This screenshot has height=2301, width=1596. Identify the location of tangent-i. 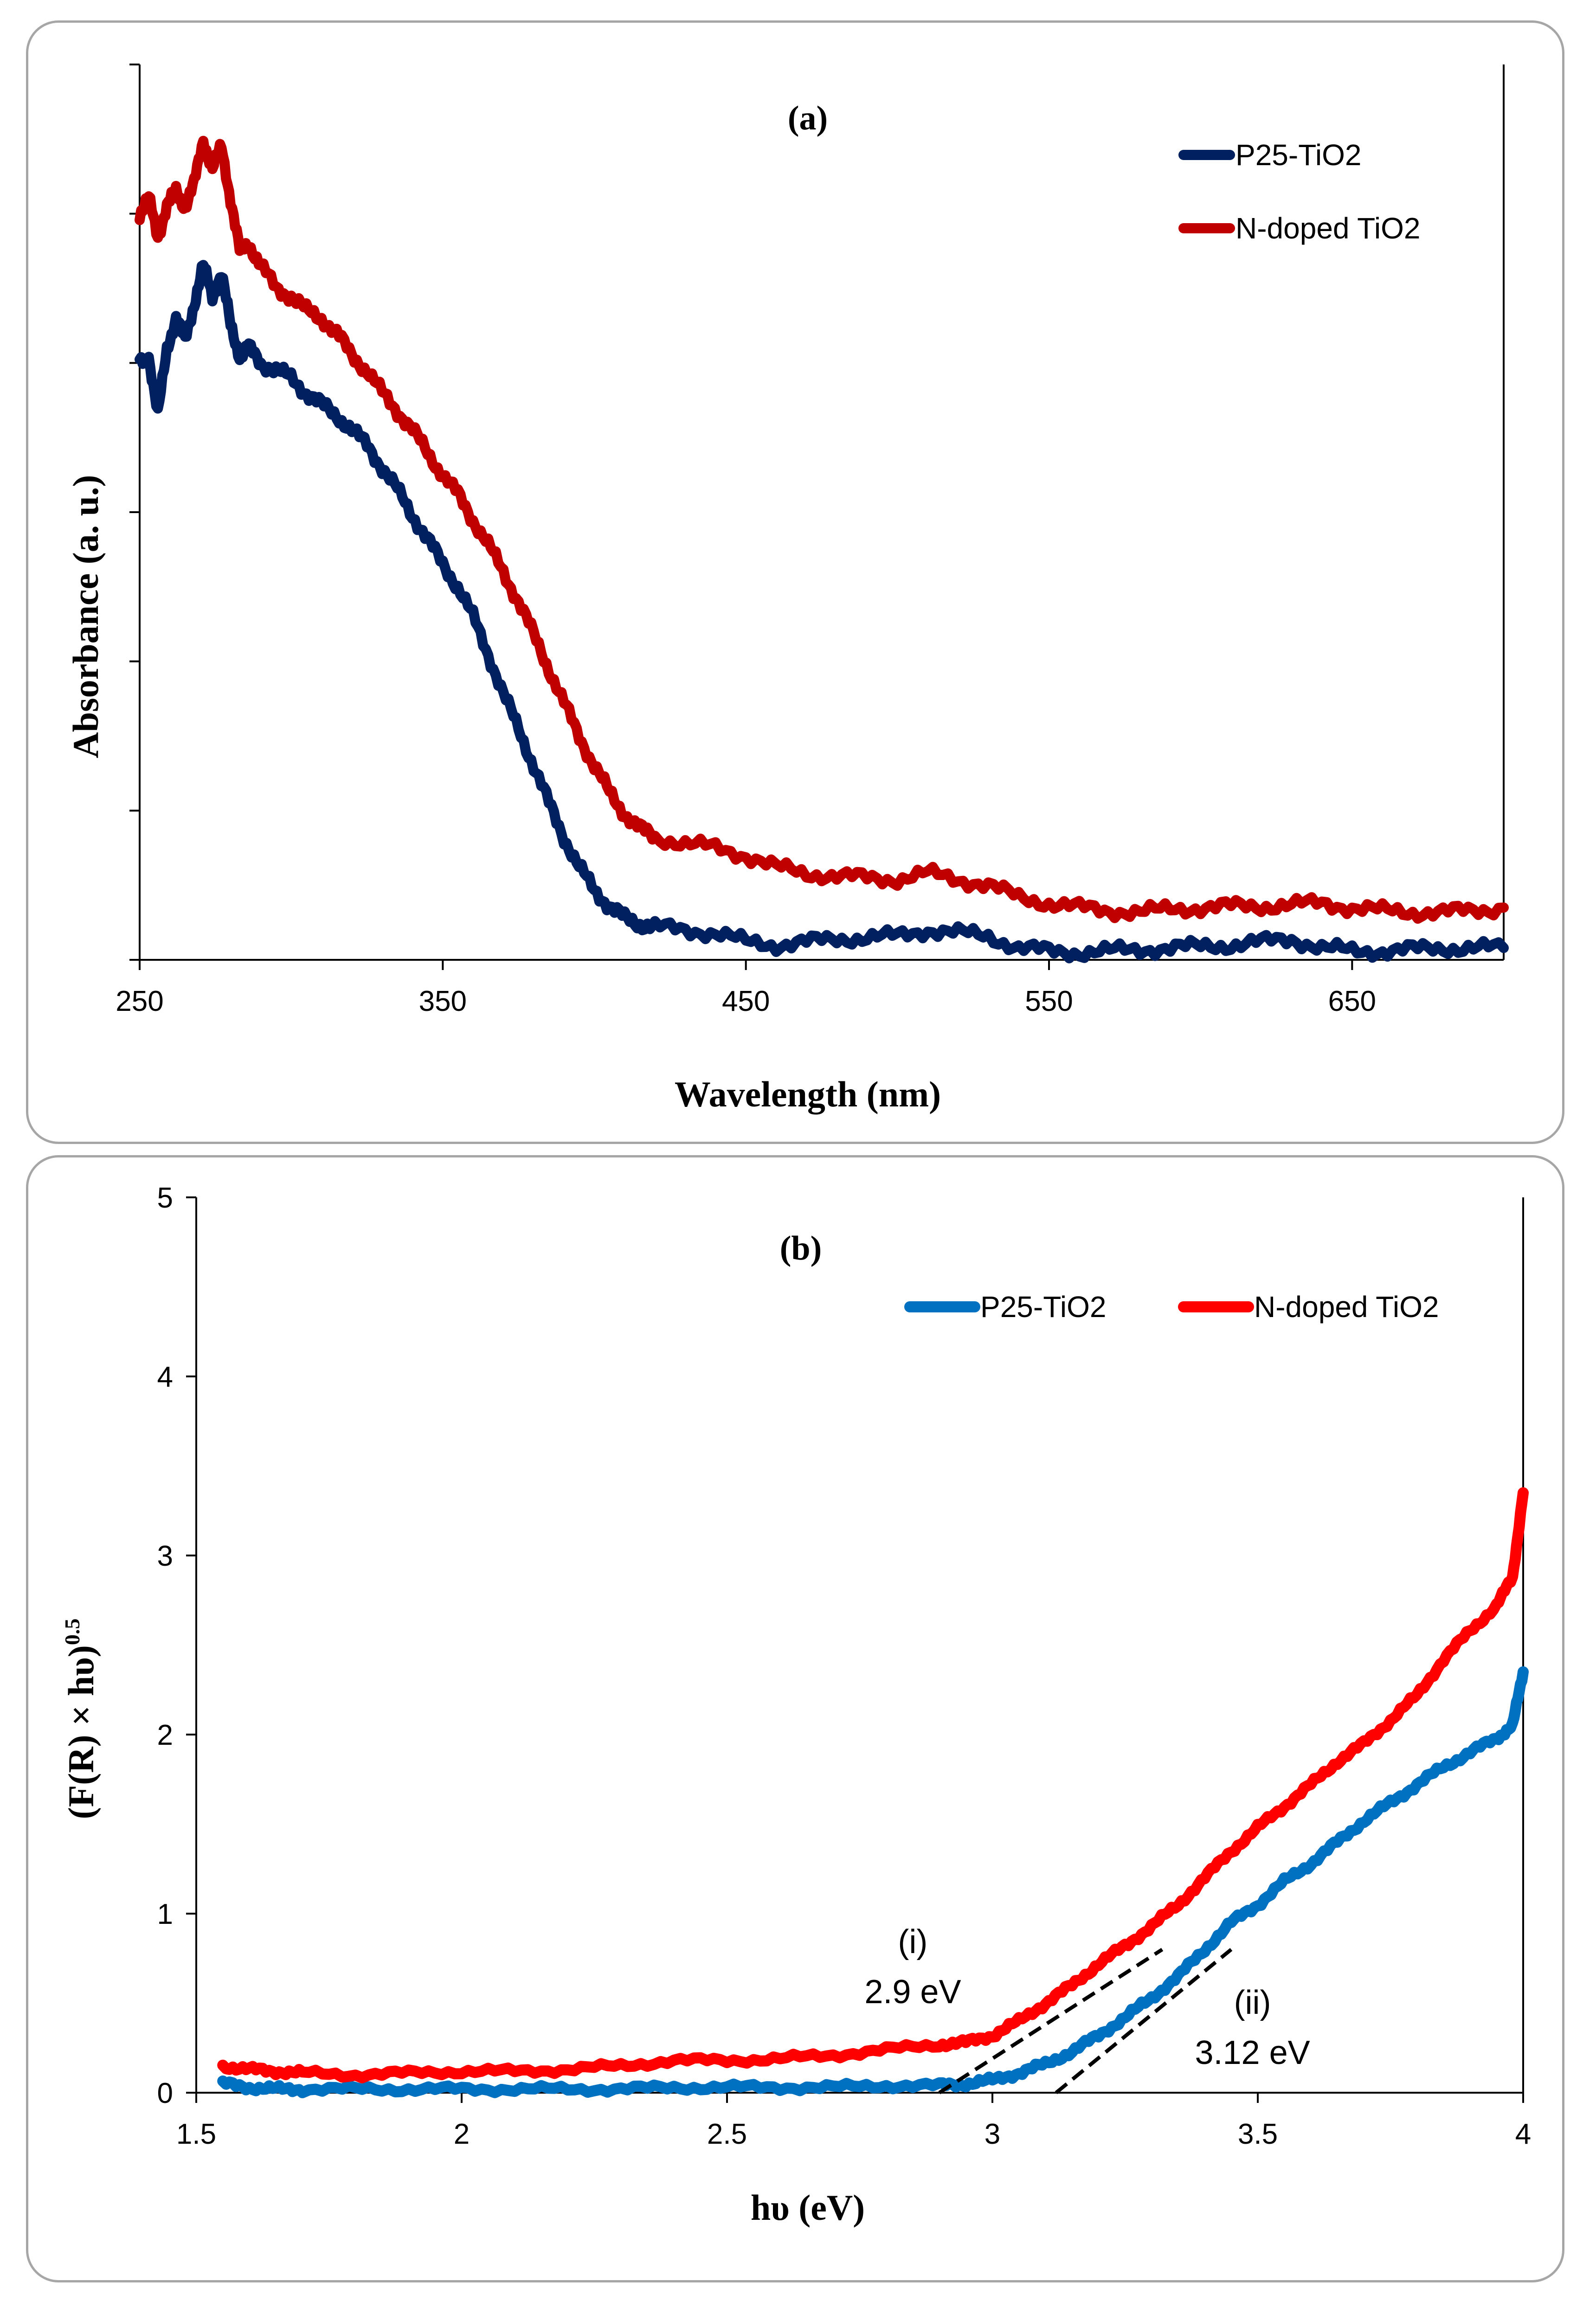
(1051, 2021).